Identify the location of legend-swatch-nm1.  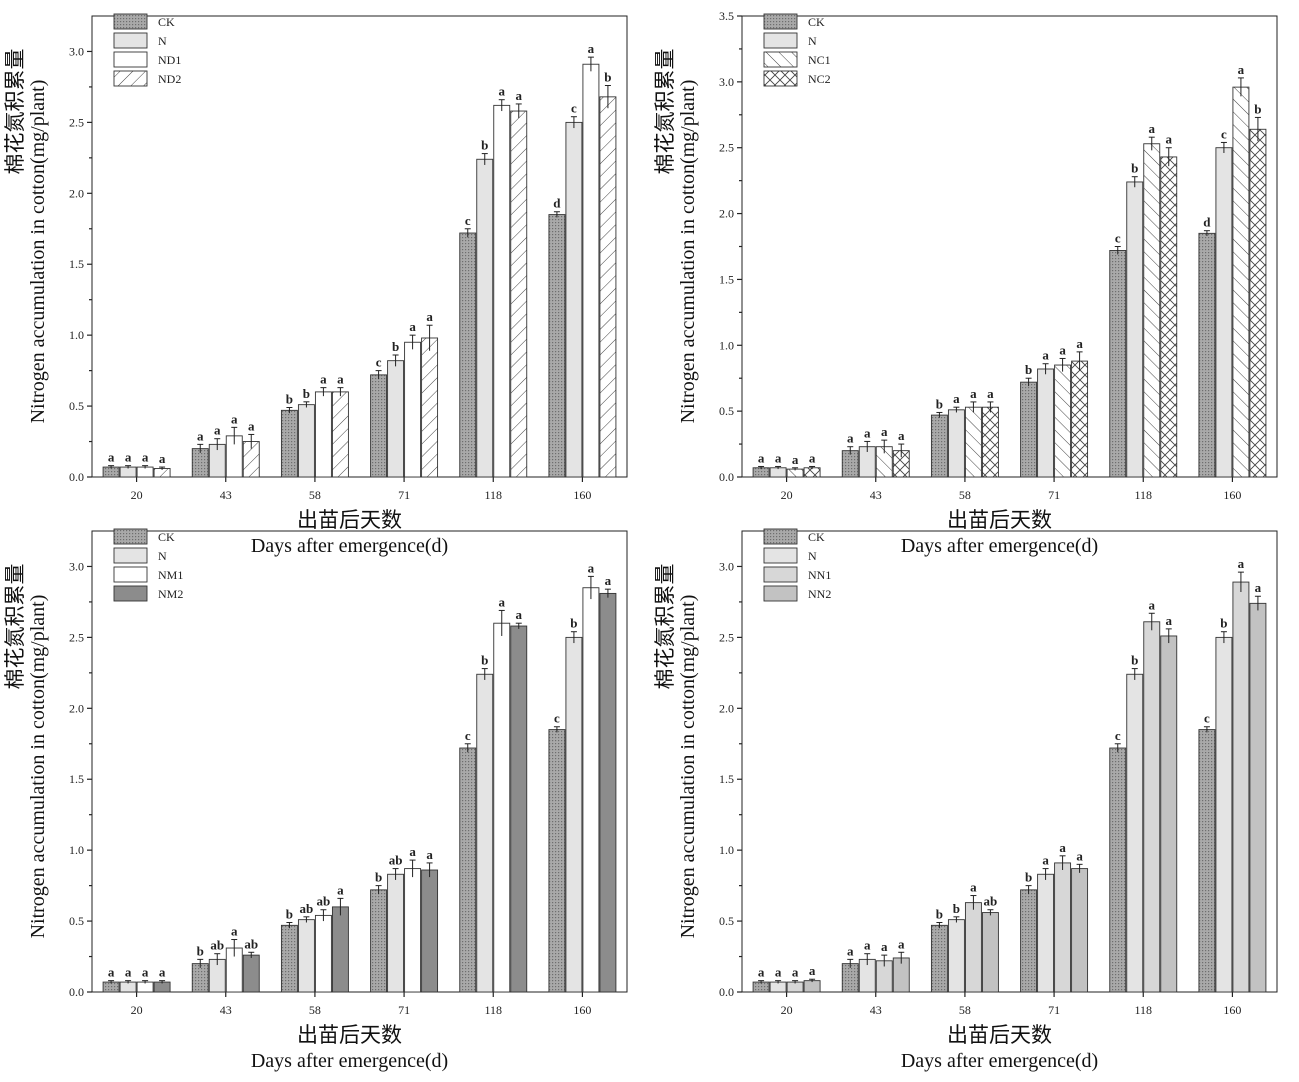
(130, 574).